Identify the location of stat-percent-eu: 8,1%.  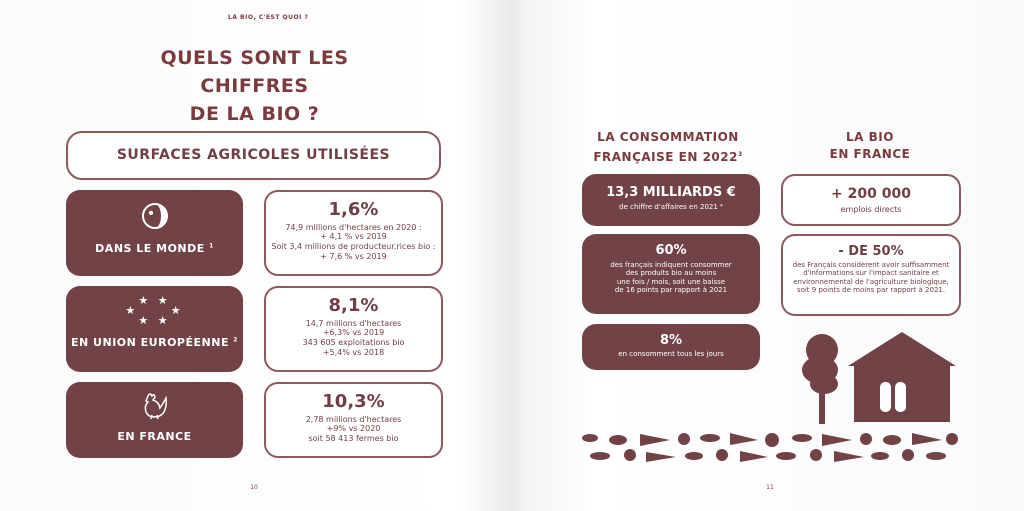
(353, 305).